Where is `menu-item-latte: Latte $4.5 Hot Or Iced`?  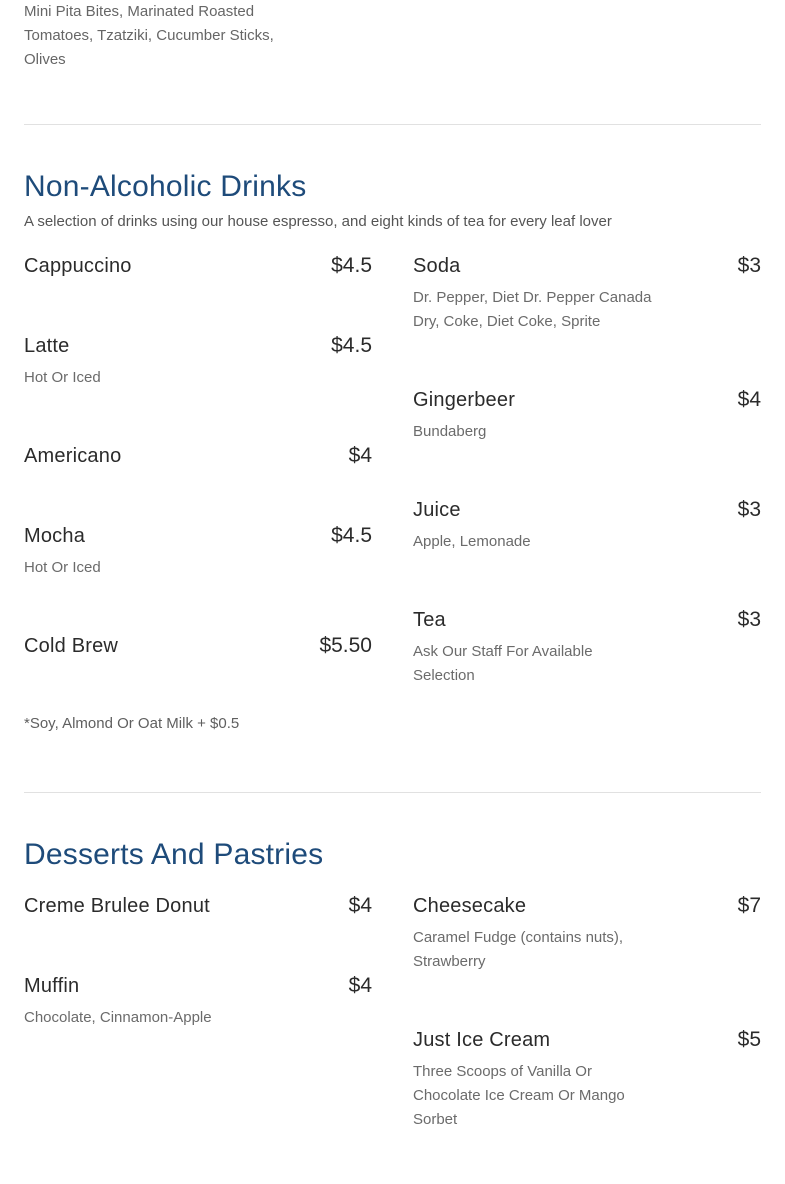
menu-item-latte: Latte $4.5 Hot Or Iced is located at coordinates (198, 361).